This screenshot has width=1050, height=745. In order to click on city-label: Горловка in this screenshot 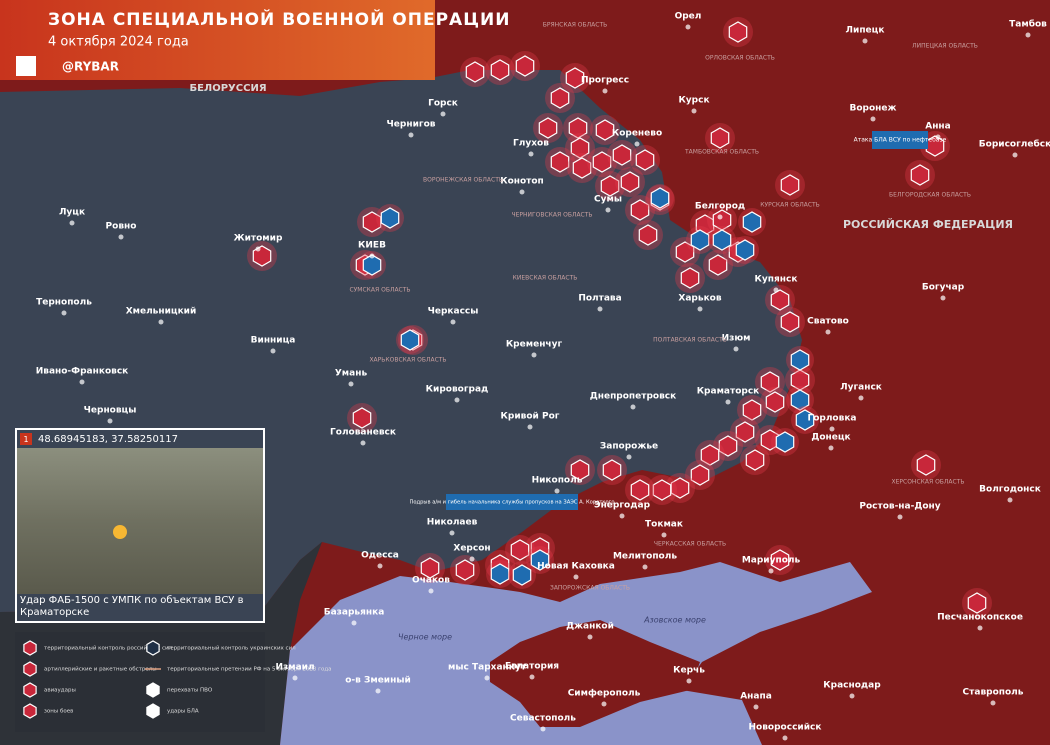, I will do `click(831, 419)`.